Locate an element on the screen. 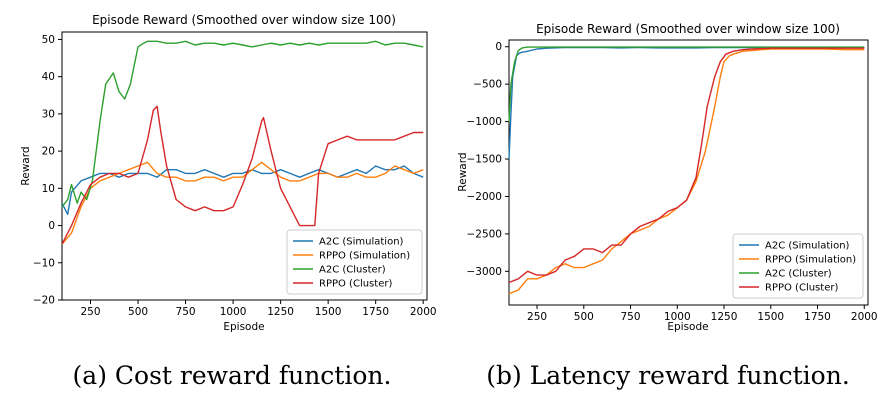 This screenshot has width=890, height=400. series-line-rppo-cluster is located at coordinates (242, 175).